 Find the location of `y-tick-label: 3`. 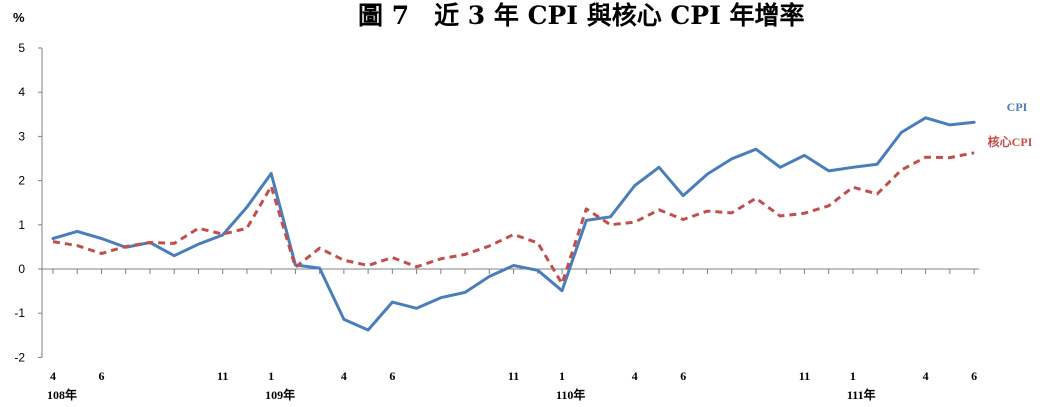

y-tick-label: 3 is located at coordinates (21, 136).